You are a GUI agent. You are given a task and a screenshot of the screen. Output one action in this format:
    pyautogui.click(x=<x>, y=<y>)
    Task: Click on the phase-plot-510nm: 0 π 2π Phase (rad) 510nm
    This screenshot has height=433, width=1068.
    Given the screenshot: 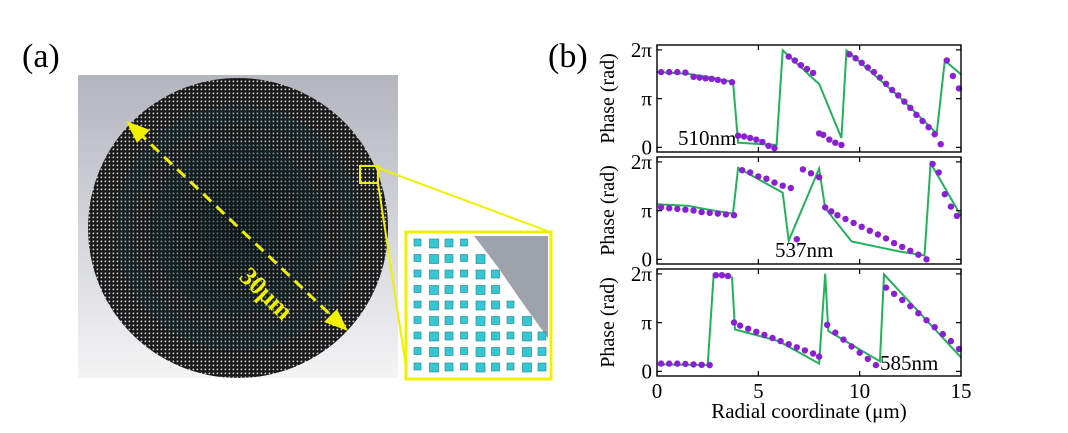 What is the action you would take?
    pyautogui.click(x=780, y=98)
    